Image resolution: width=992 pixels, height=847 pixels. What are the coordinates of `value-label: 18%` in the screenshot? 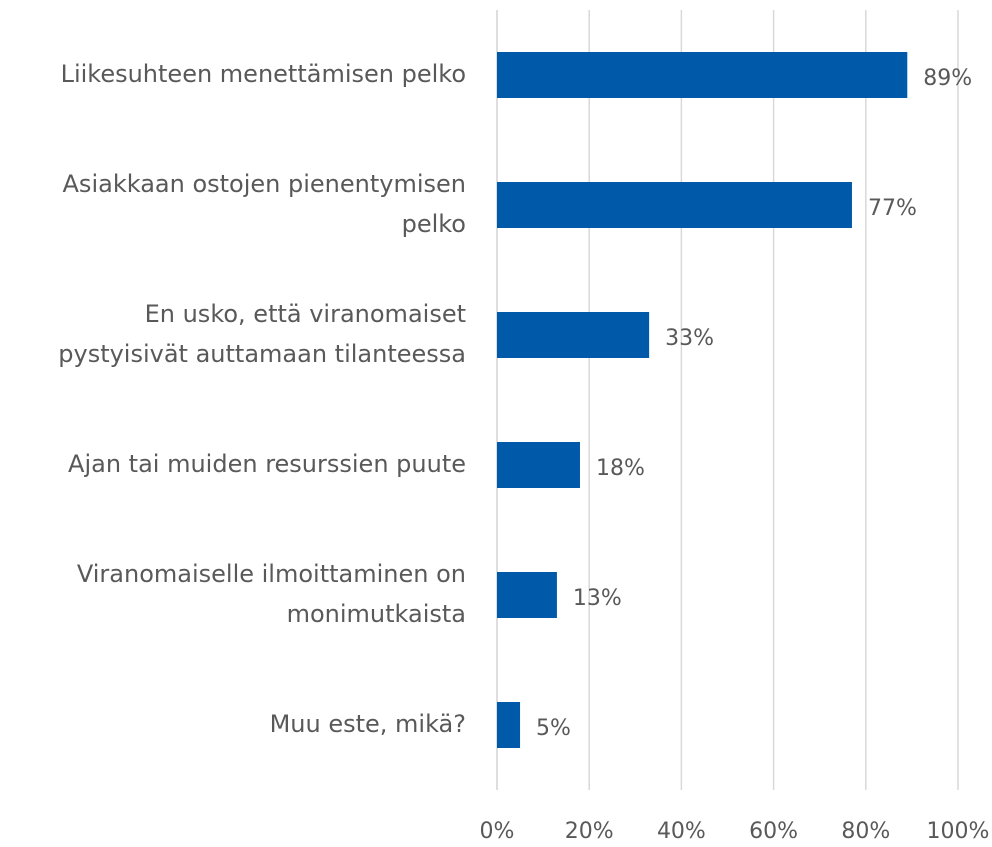 It's located at (620, 468).